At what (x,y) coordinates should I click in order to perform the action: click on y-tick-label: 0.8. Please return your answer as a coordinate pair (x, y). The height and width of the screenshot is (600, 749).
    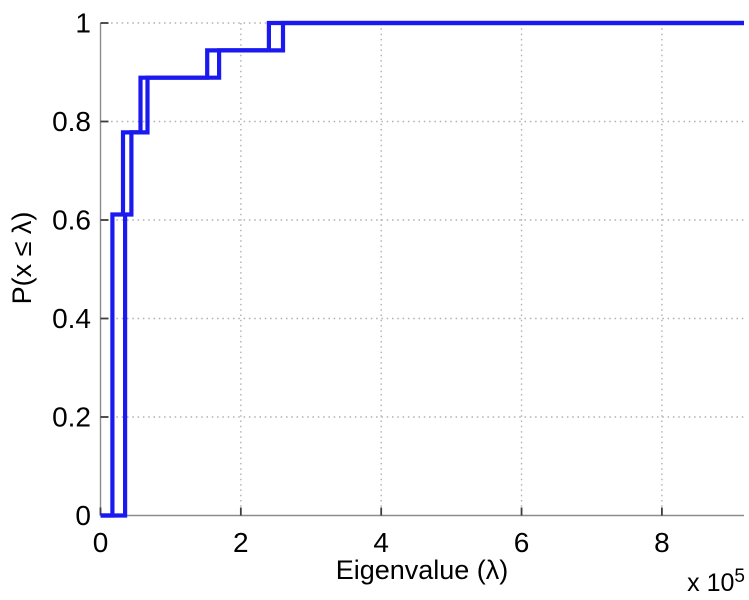
    Looking at the image, I should click on (71, 121).